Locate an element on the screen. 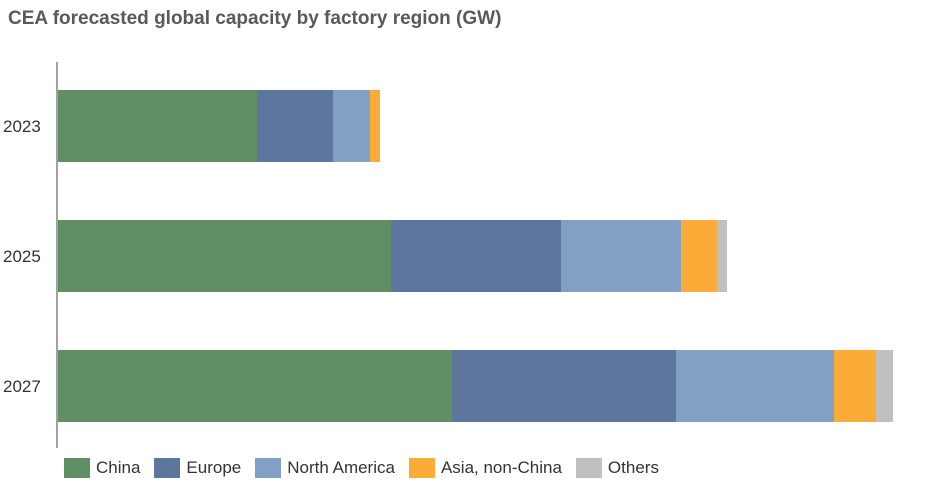 The width and height of the screenshot is (934, 504). bar-others-2025 is located at coordinates (722, 256).